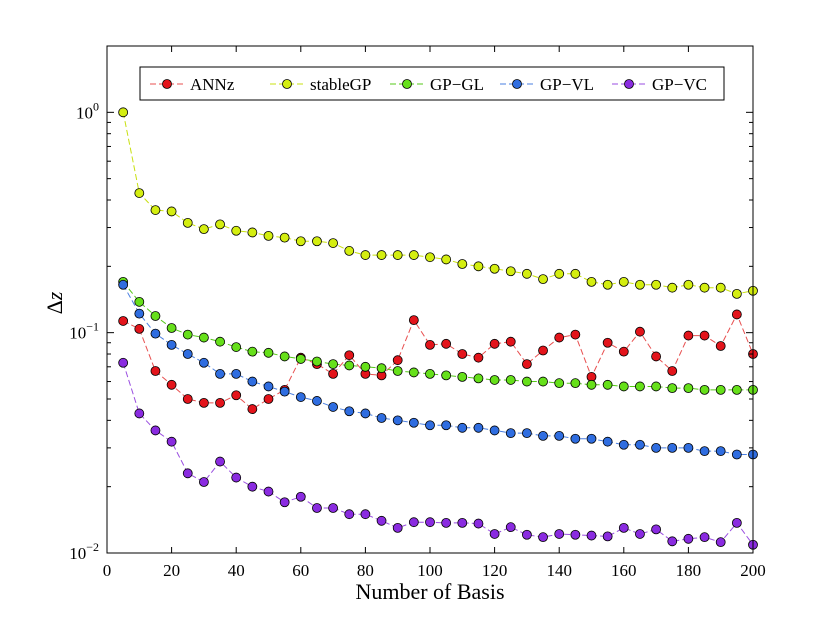  What do you see at coordinates (430, 570) in the screenshot?
I see `x-tick-label: 100` at bounding box center [430, 570].